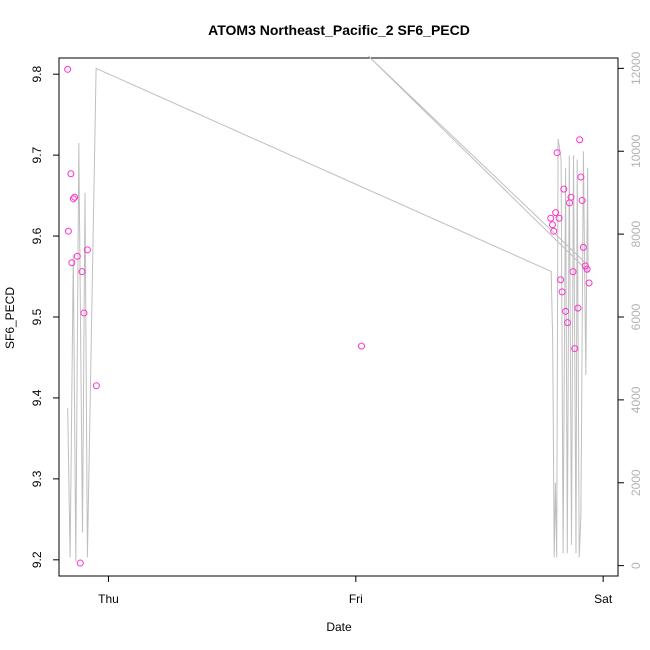 The height and width of the screenshot is (650, 650). I want to click on y2-tick-label-2: 4000, so click(636, 399).